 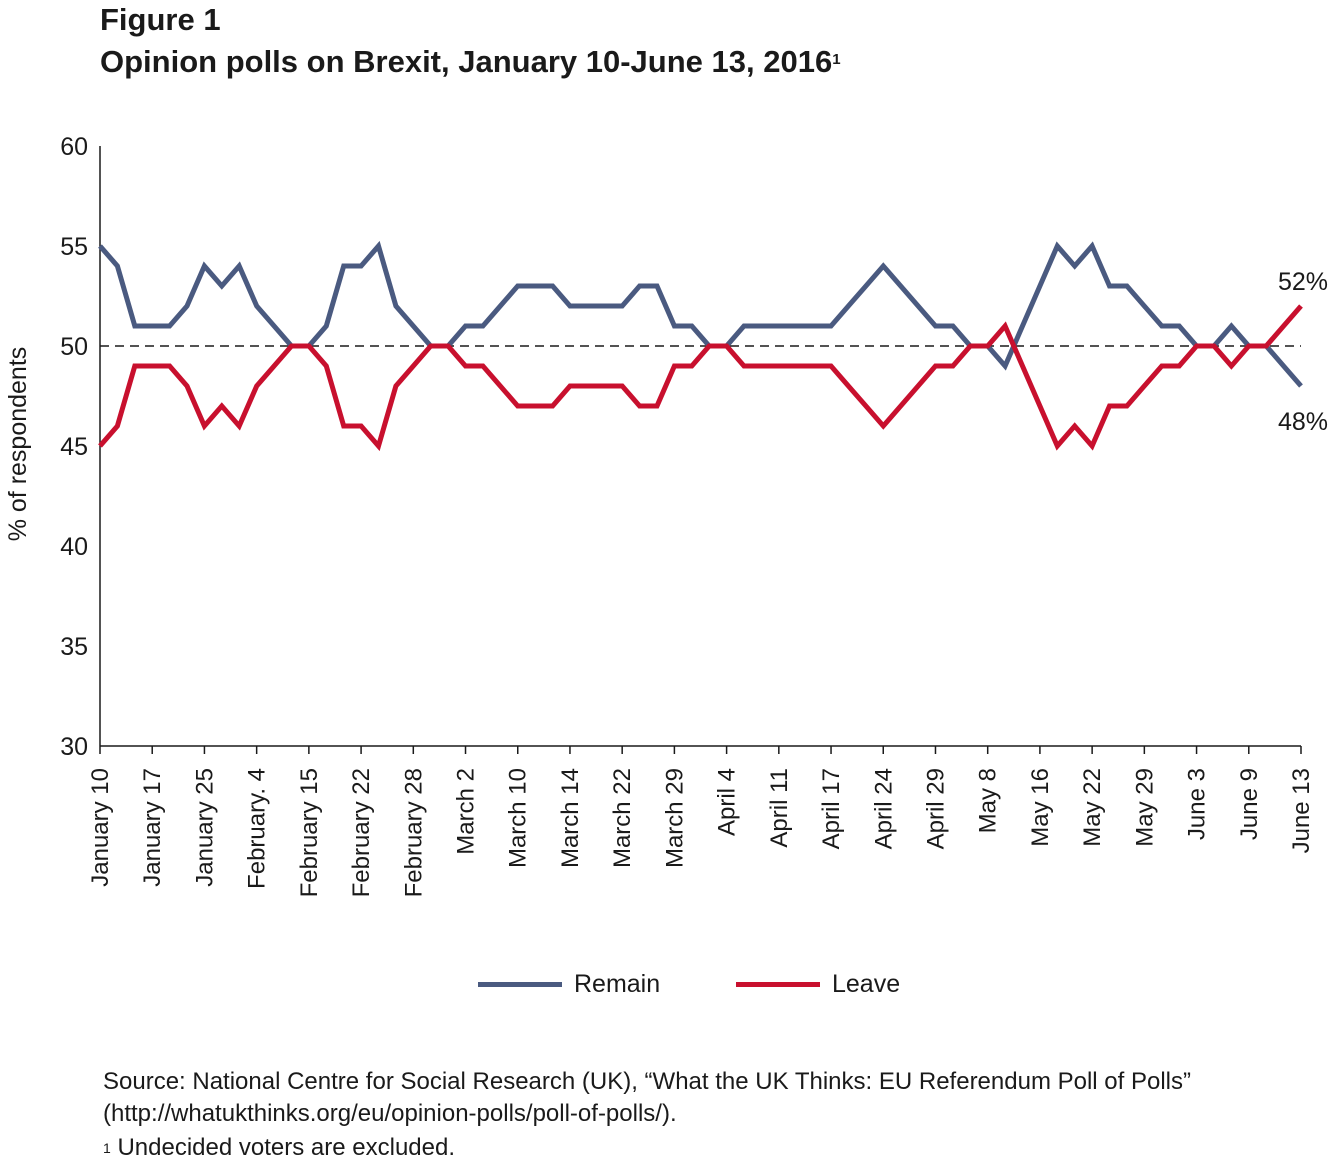 What do you see at coordinates (883, 808) in the screenshot?
I see `x-tick-label: April 24` at bounding box center [883, 808].